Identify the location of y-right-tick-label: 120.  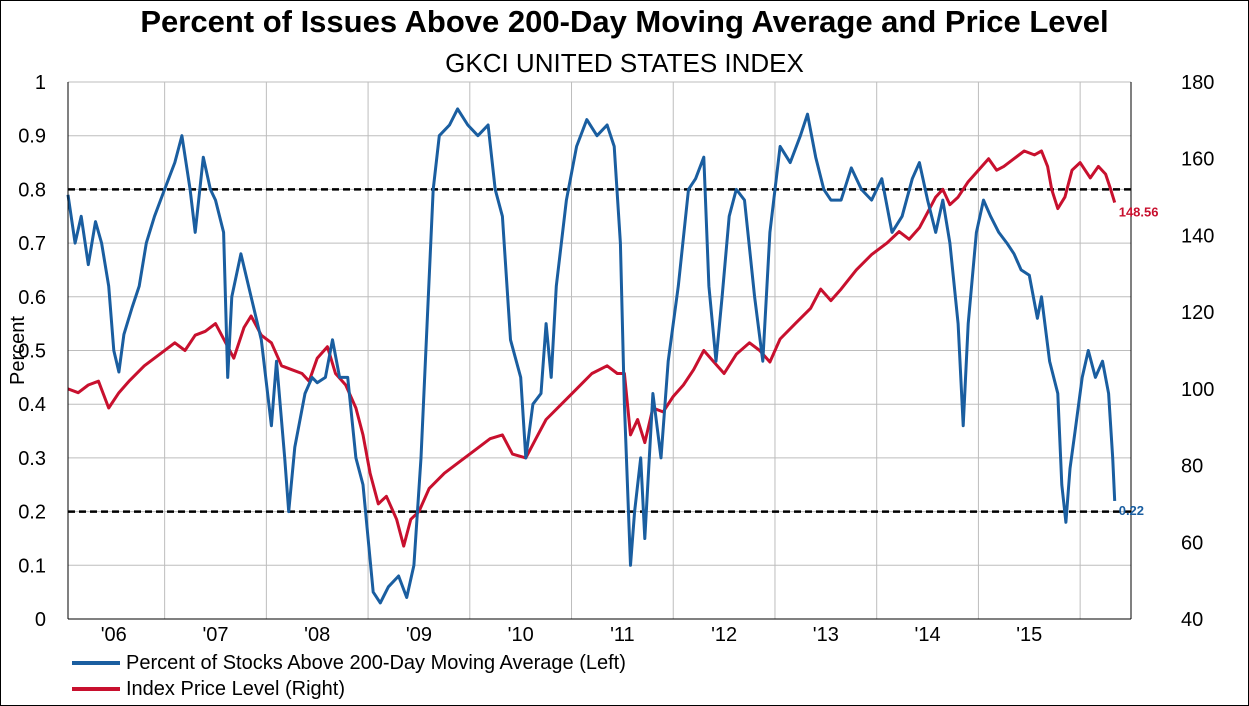
(1197, 313).